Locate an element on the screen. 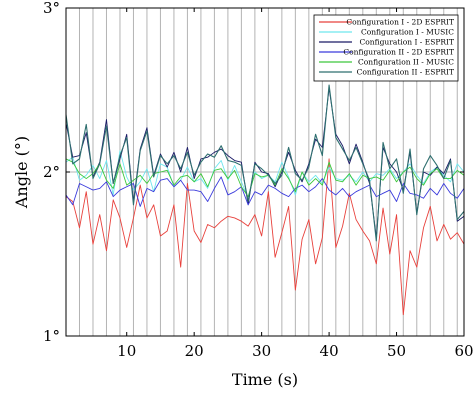 This screenshot has height=410, width=474. legend-label-4: Configuration II - 2D ESPRIT is located at coordinates (398, 52).